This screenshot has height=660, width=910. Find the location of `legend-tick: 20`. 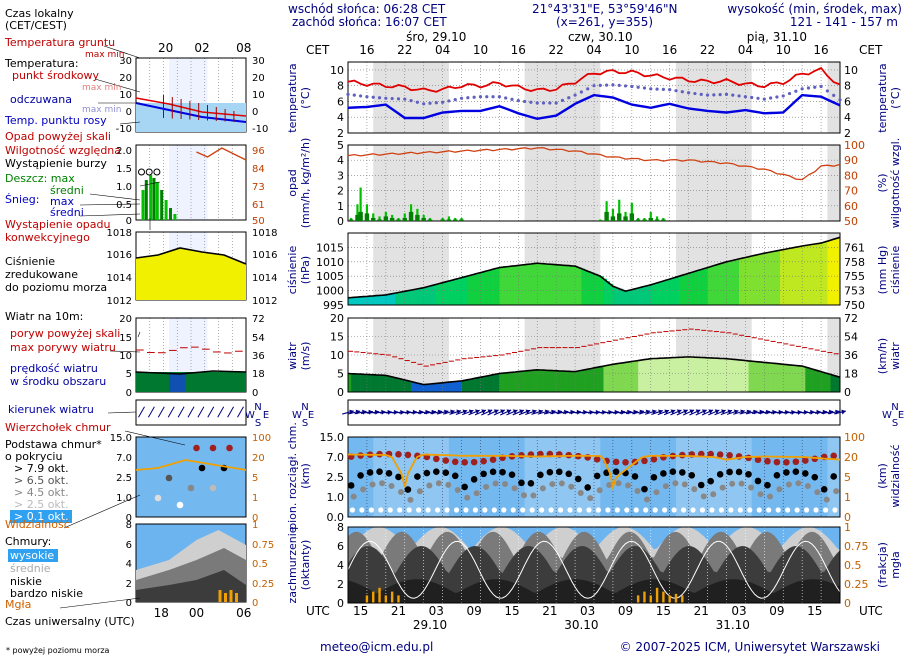

legend-tick: 20 is located at coordinates (125, 78).